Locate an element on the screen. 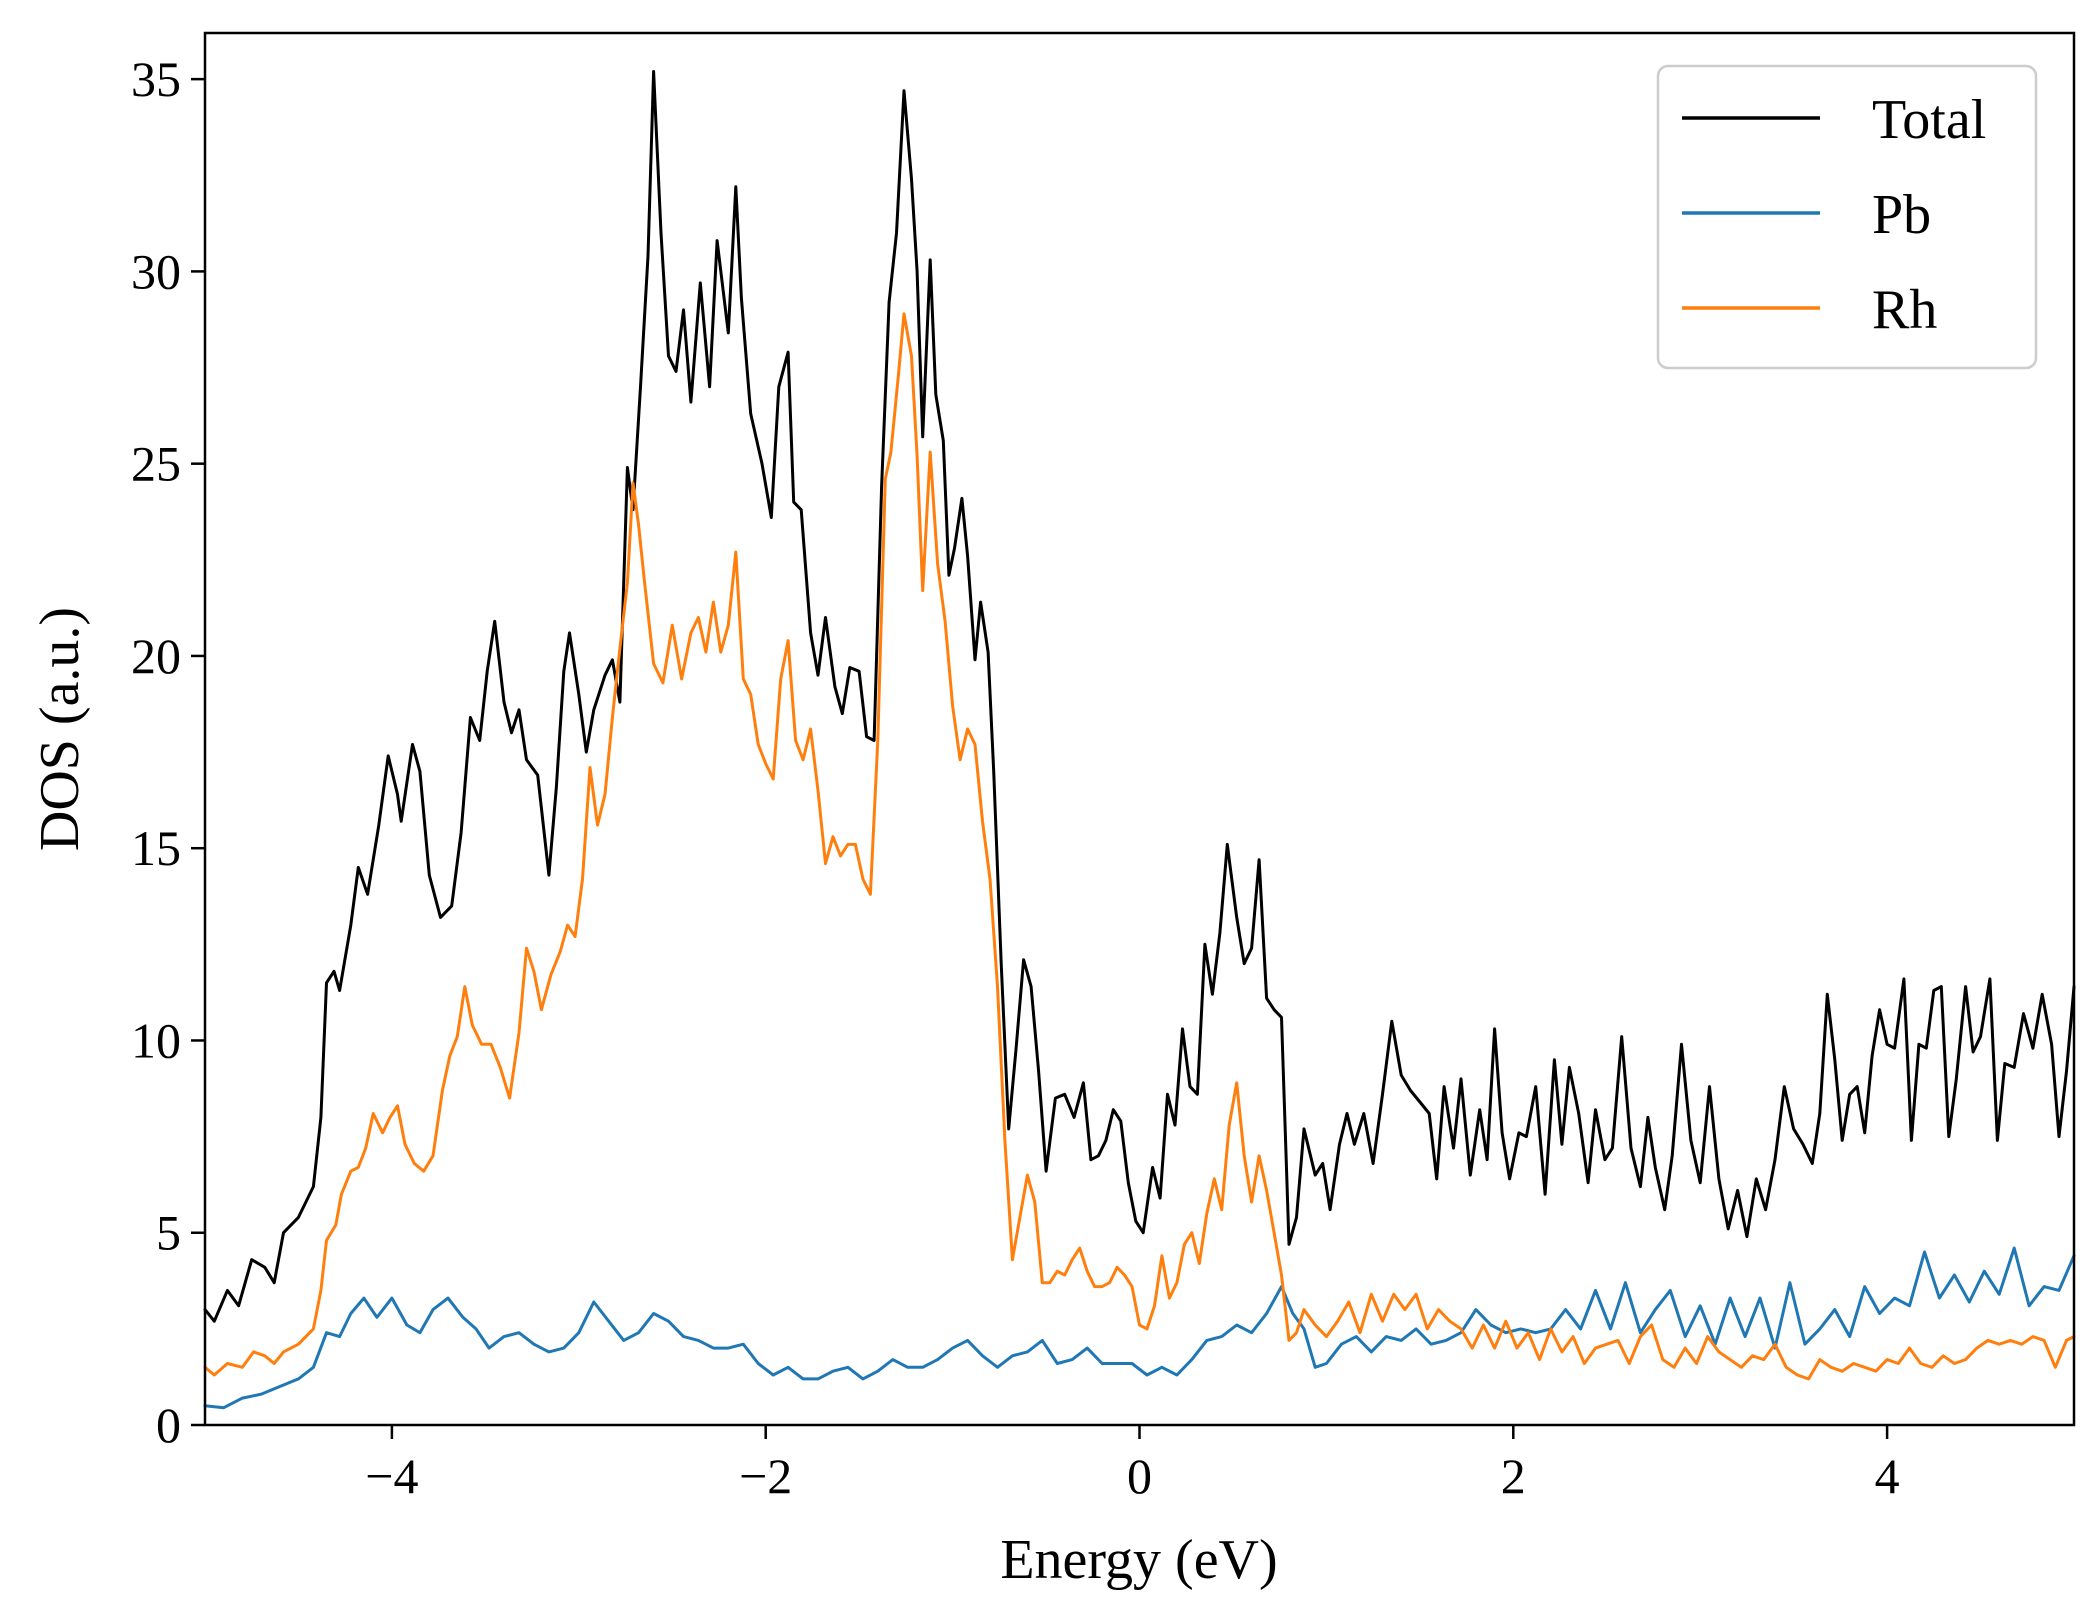 This screenshot has width=2097, height=1617. x-tick-label: 2 is located at coordinates (1513, 1476).